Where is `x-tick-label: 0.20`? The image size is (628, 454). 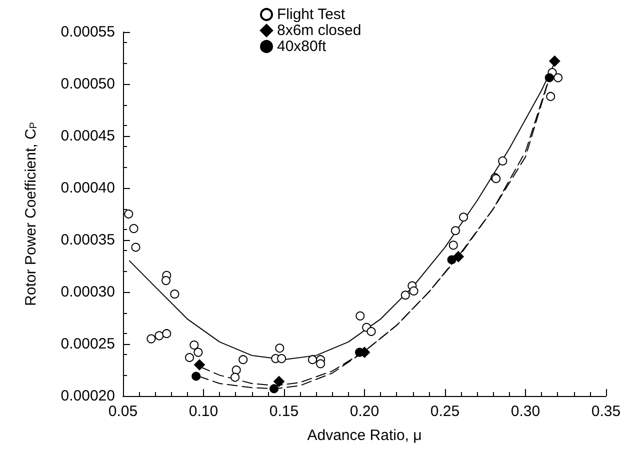 x-tick-label: 0.20 is located at coordinates (365, 411).